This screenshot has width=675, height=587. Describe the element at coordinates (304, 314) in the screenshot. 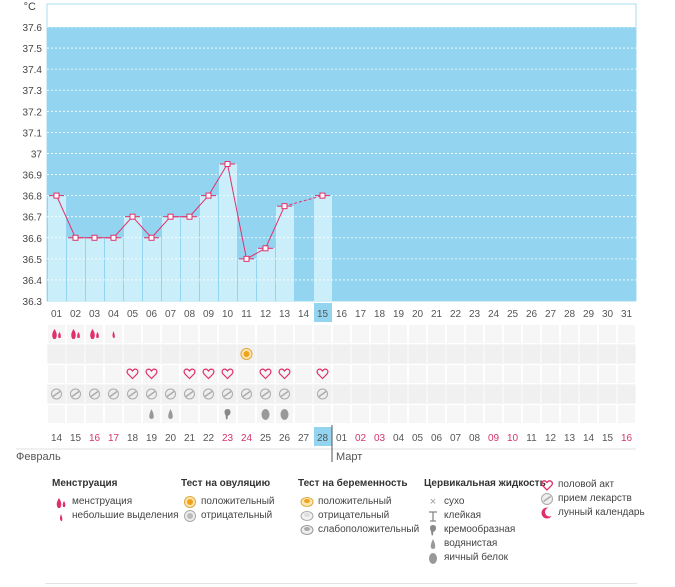

I see `cycle-day-label: 14` at that location.